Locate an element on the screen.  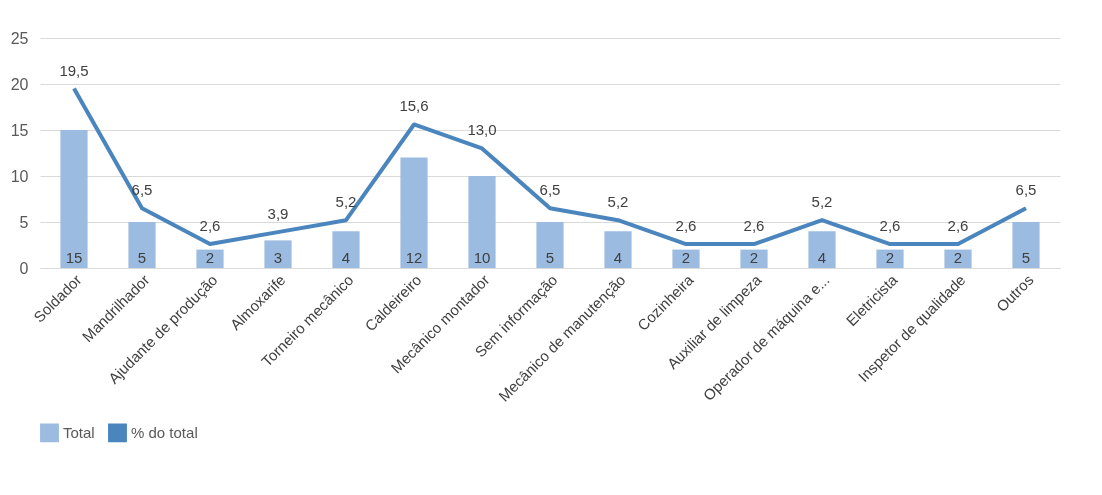
y-tick-label: 10 is located at coordinates (19, 176).